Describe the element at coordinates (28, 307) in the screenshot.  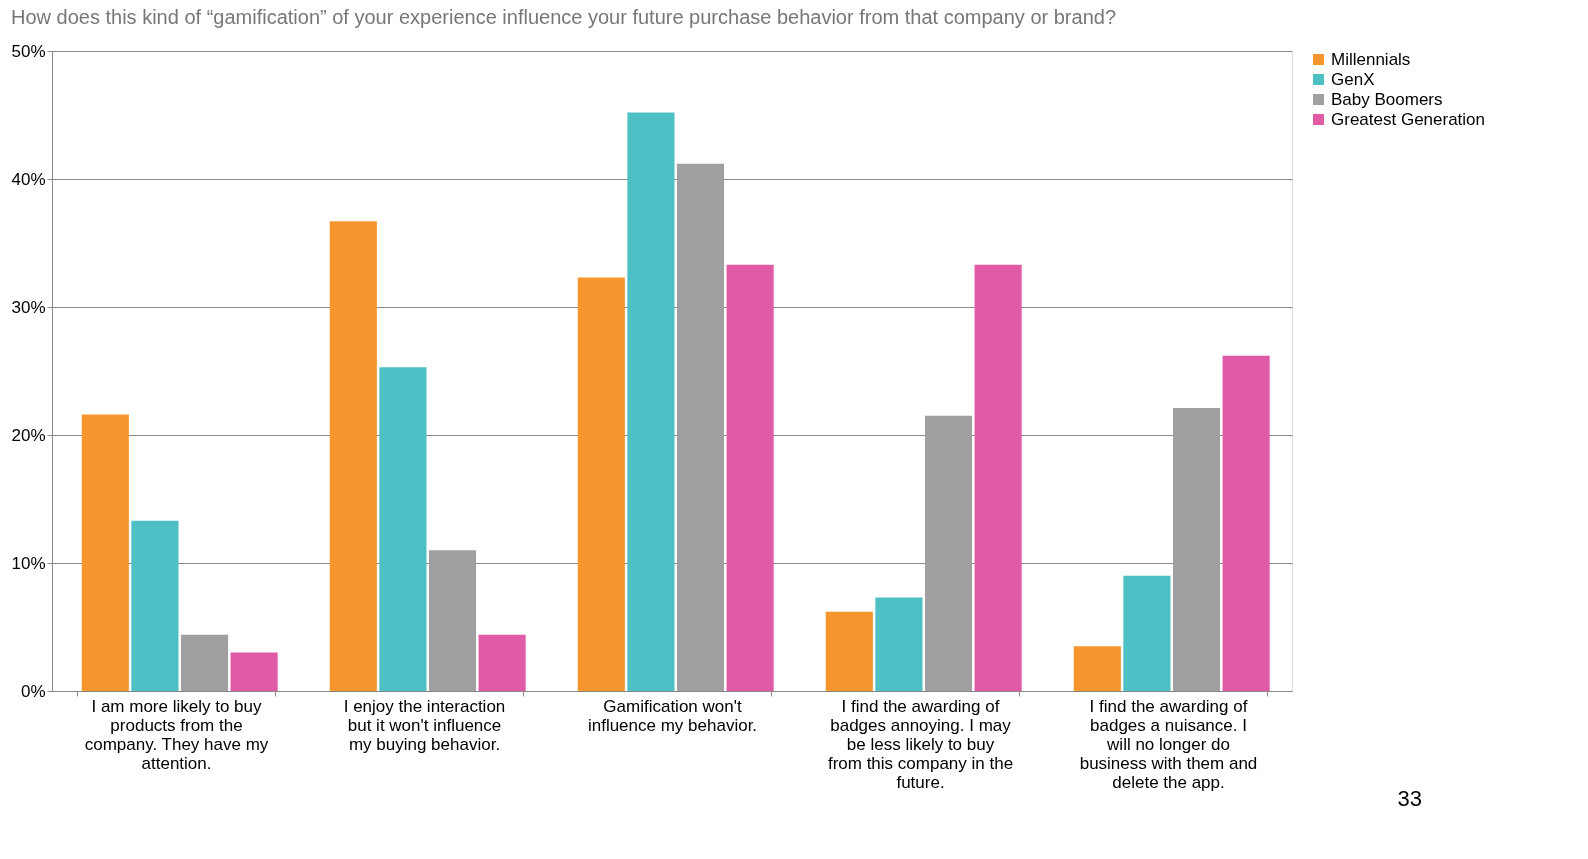
I see `y-tick-label: 30%` at that location.